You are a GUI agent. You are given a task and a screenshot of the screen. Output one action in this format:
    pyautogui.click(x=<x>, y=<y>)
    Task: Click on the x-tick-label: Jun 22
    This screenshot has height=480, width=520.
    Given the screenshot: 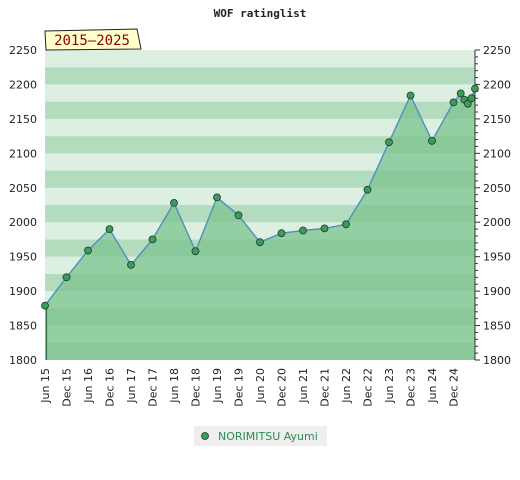 What is the action you would take?
    pyautogui.click(x=346, y=386)
    